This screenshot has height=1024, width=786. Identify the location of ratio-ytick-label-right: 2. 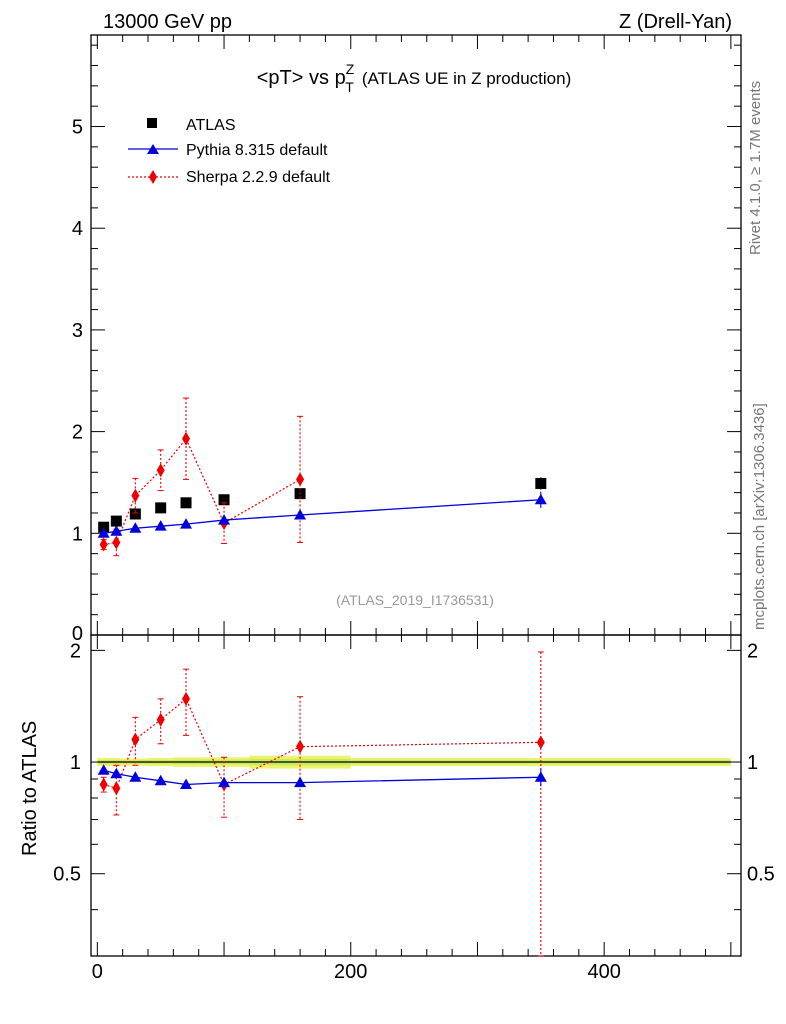
(752, 651).